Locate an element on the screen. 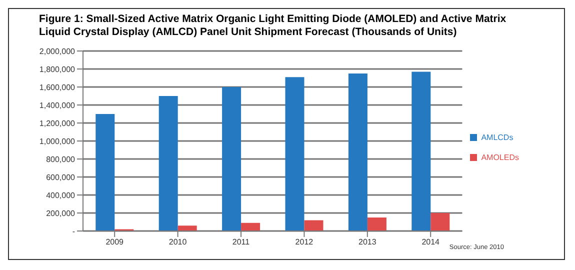  y-tick-label: 800,000 is located at coordinates (61, 159).